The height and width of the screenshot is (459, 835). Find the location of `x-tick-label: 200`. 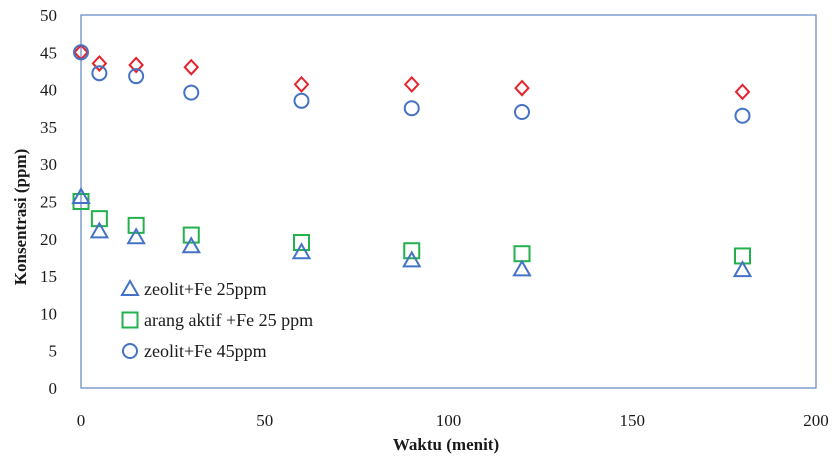

x-tick-label: 200 is located at coordinates (816, 420).